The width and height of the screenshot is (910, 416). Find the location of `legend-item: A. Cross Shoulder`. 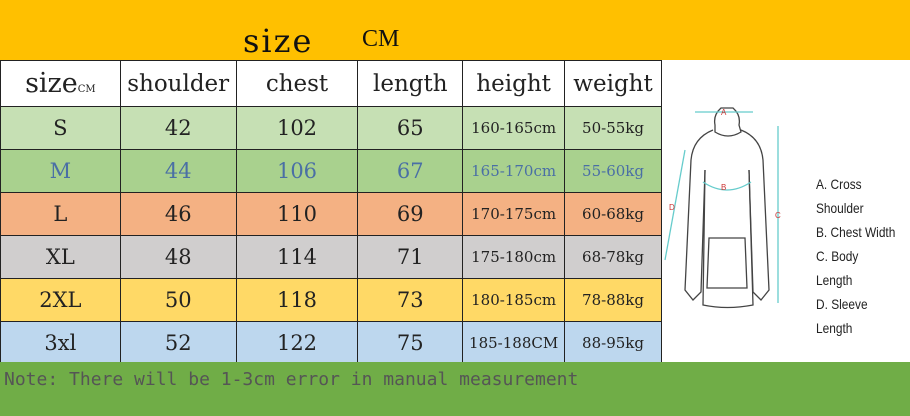

legend-item: A. Cross Shoulder is located at coordinates (840, 196).